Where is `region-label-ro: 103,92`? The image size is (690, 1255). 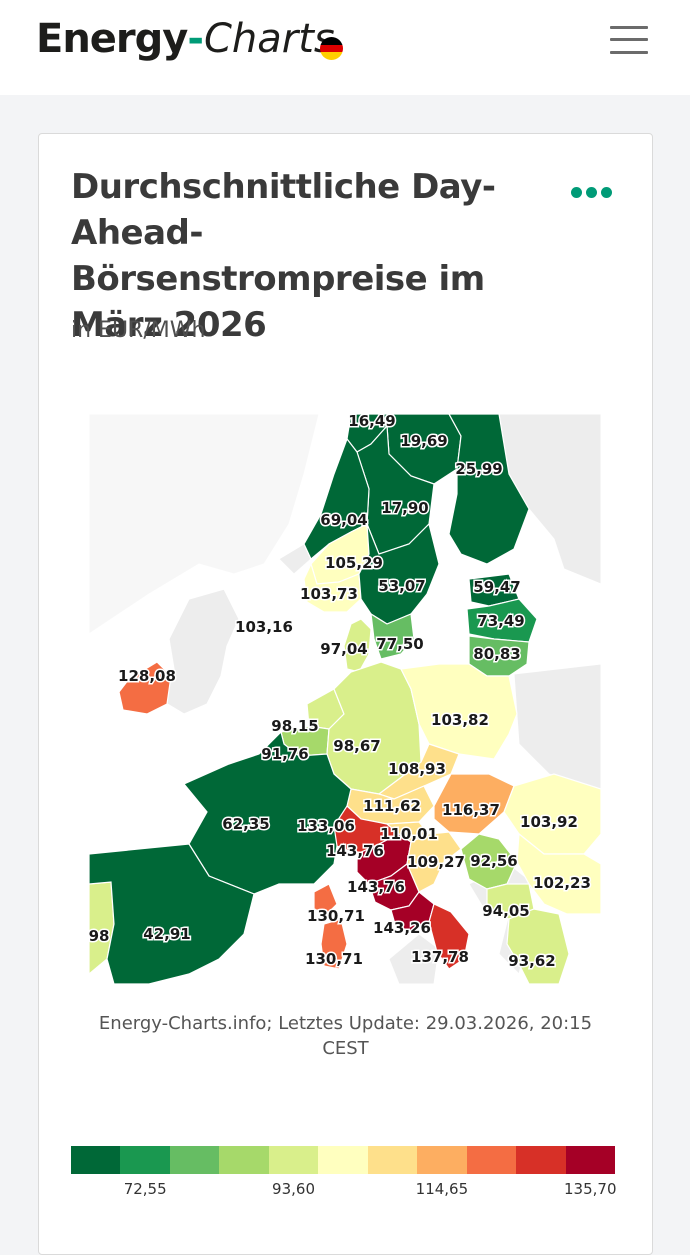
region-label-ro: 103,92 is located at coordinates (549, 822).